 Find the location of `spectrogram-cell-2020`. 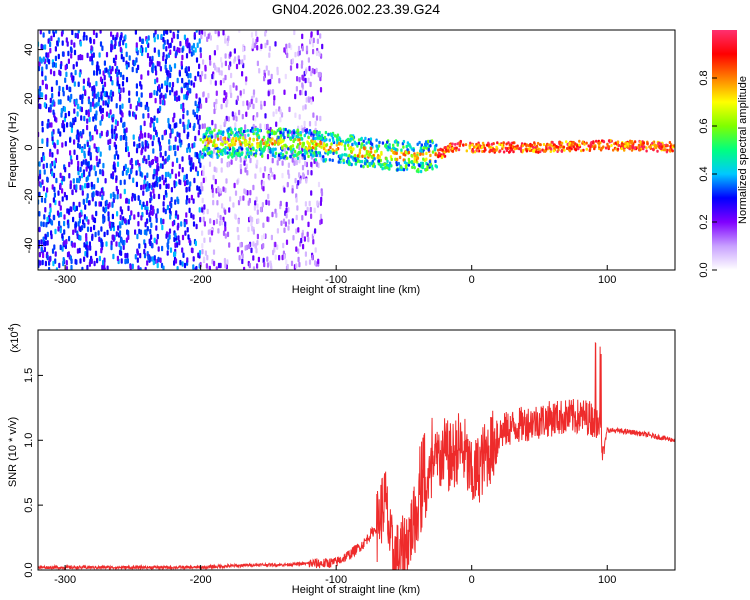

spectrogram-cell-2020 is located at coordinates (309, 100).